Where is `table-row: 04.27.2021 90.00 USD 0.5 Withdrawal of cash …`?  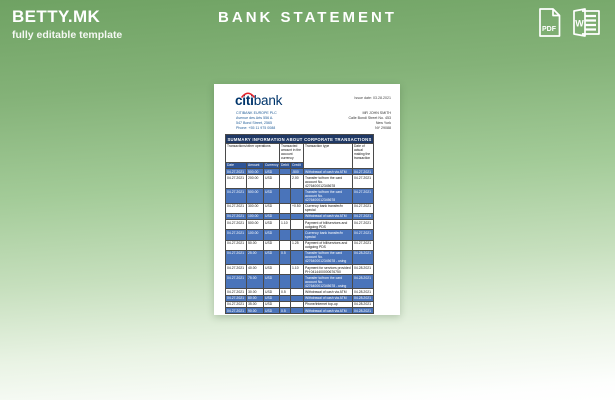 table-row: 04.27.2021 90.00 USD 0.5 Withdrawal of cash … is located at coordinates (300, 311).